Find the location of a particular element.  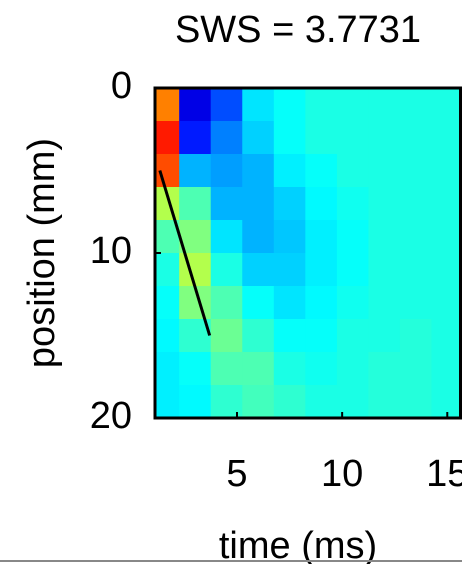

y-tick-label: 0 is located at coordinates (121, 86).